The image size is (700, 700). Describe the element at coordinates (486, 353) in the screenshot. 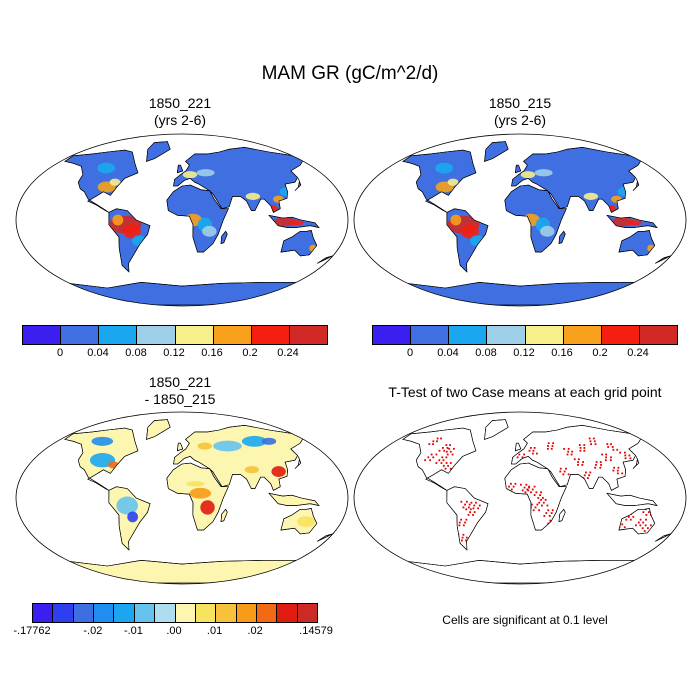

I see `colorbar-tick-label: 0.08` at that location.